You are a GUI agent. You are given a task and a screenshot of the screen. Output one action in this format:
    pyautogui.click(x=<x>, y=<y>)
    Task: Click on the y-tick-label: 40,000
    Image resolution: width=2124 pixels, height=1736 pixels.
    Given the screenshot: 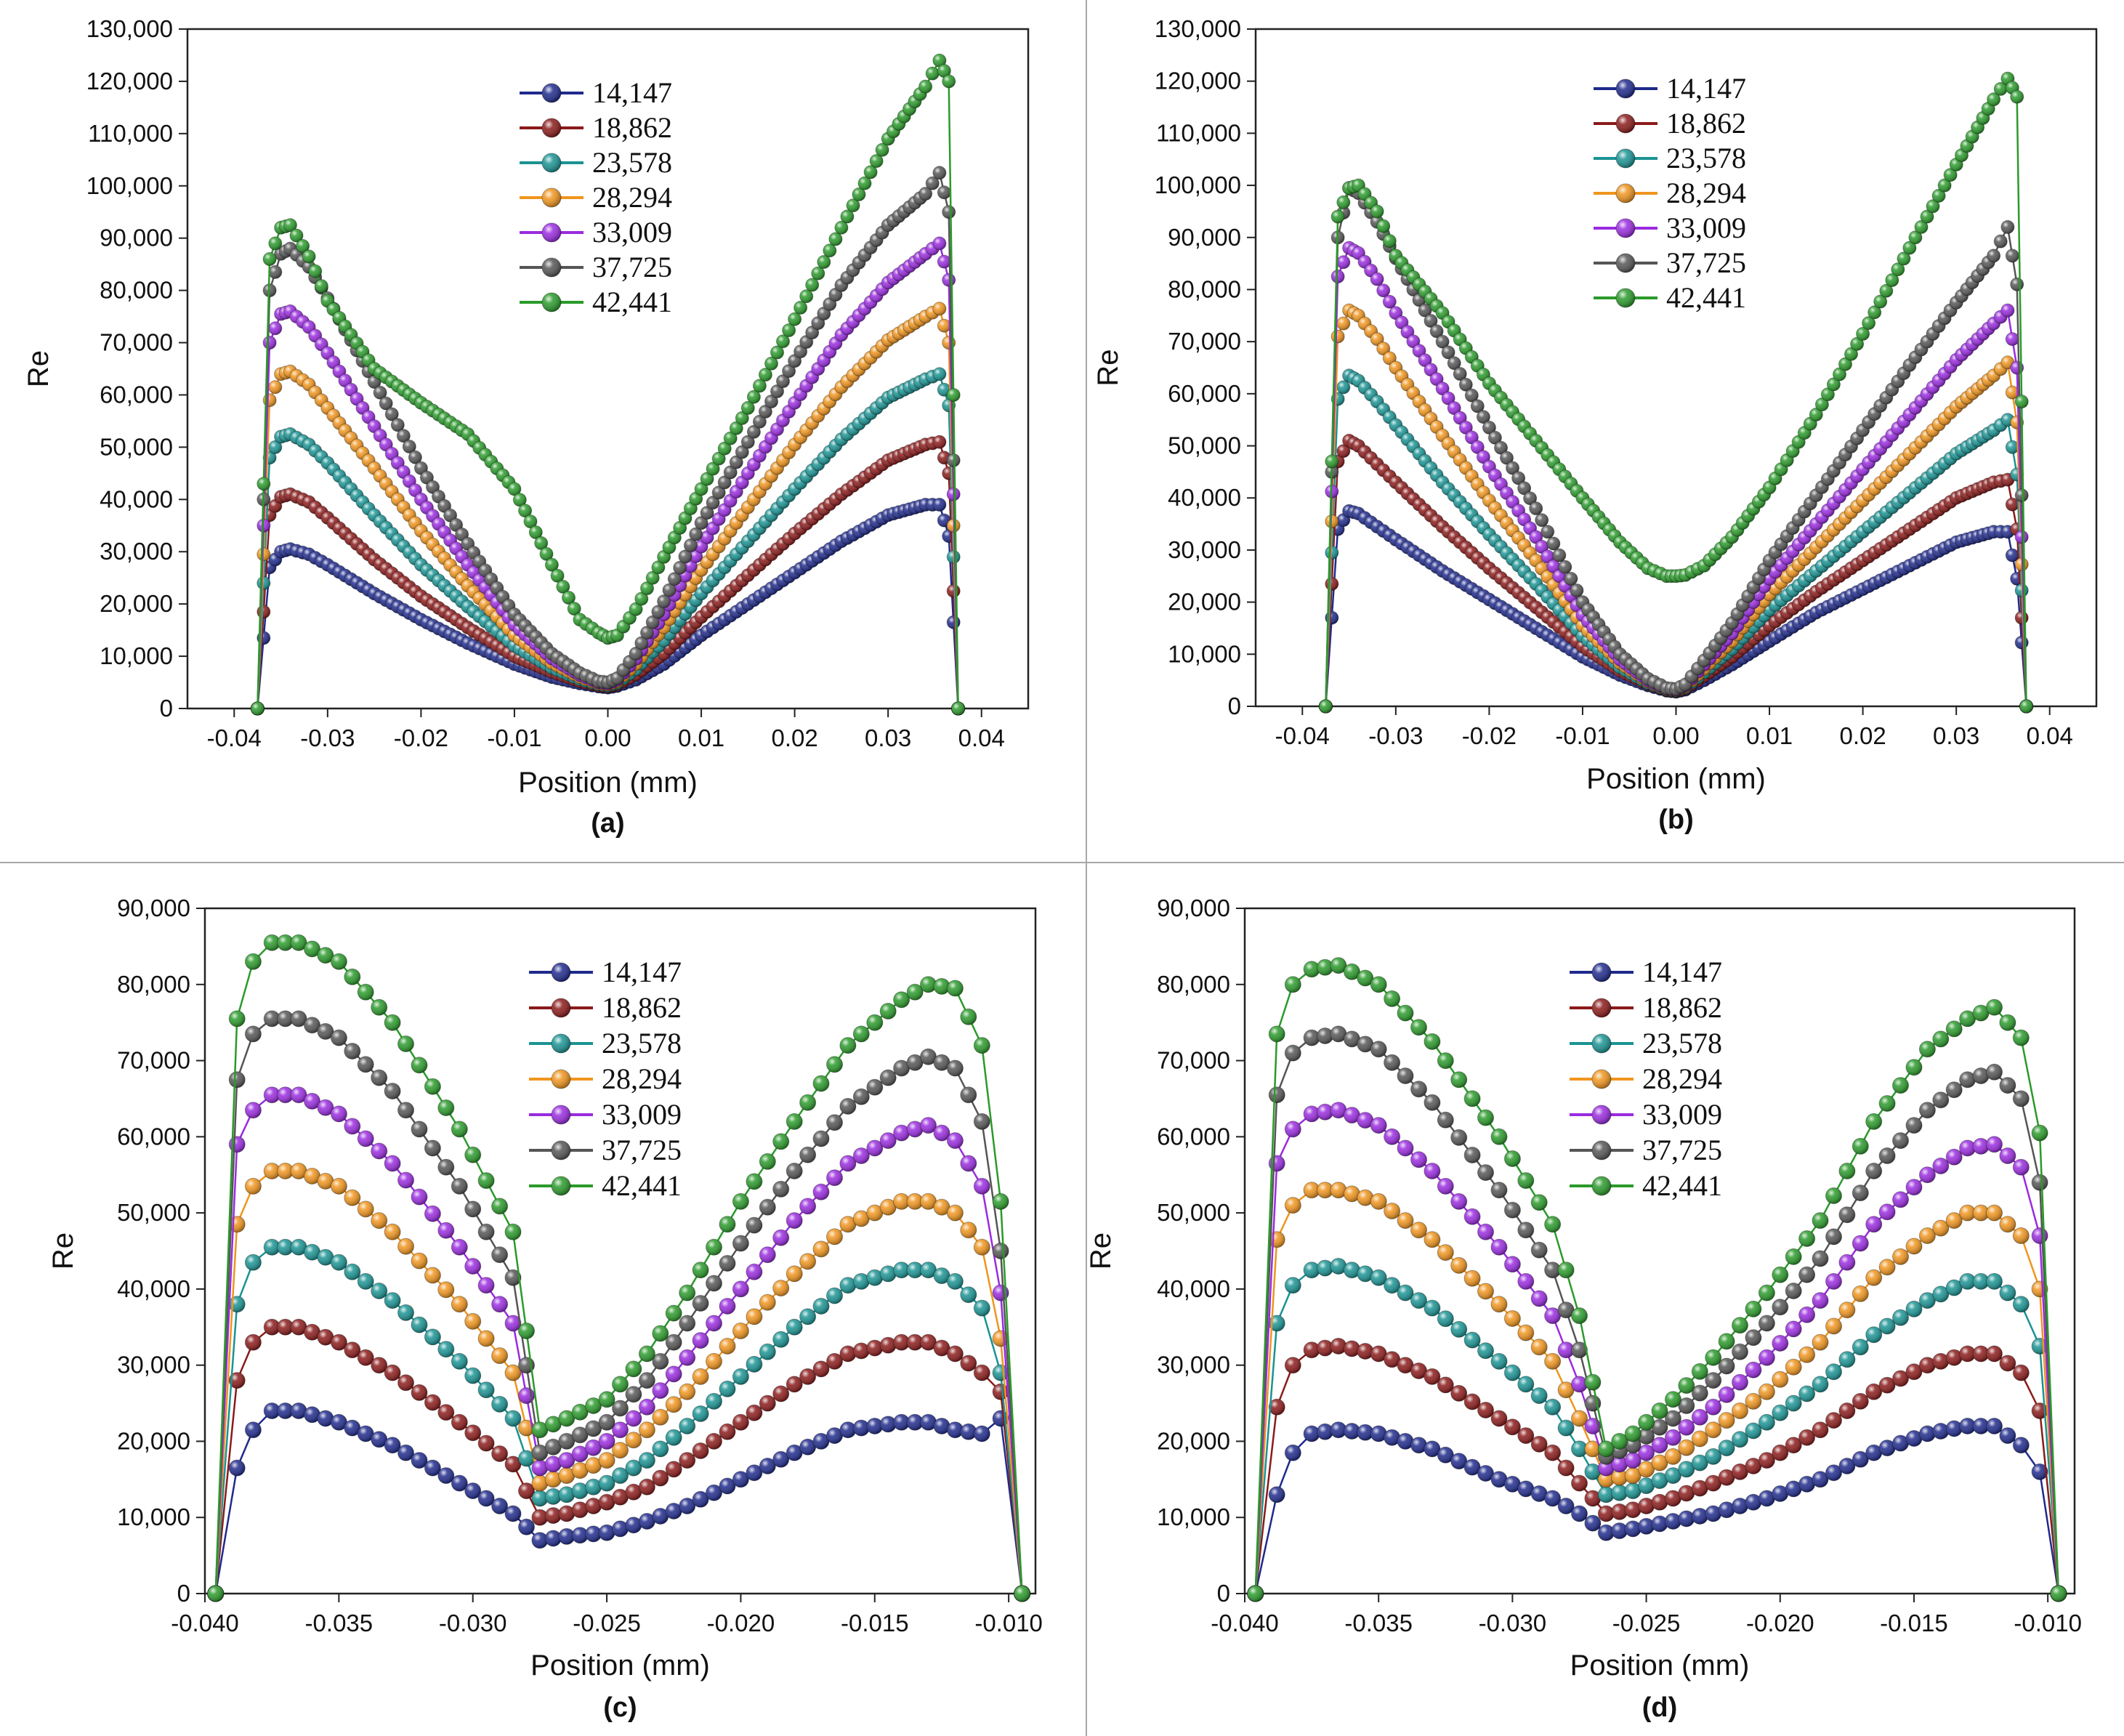 What is the action you would take?
    pyautogui.click(x=153, y=1288)
    